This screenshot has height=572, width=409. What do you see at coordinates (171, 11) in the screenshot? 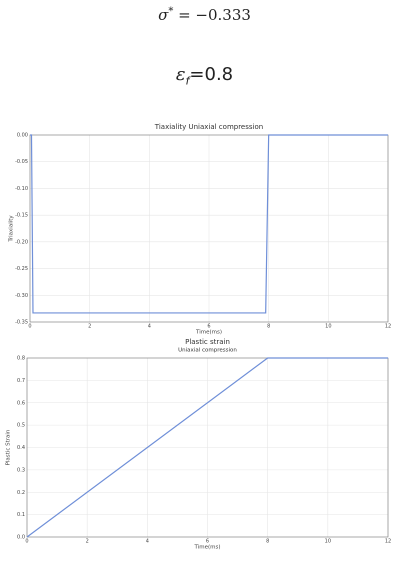
I see `superscript: *` at bounding box center [171, 11].